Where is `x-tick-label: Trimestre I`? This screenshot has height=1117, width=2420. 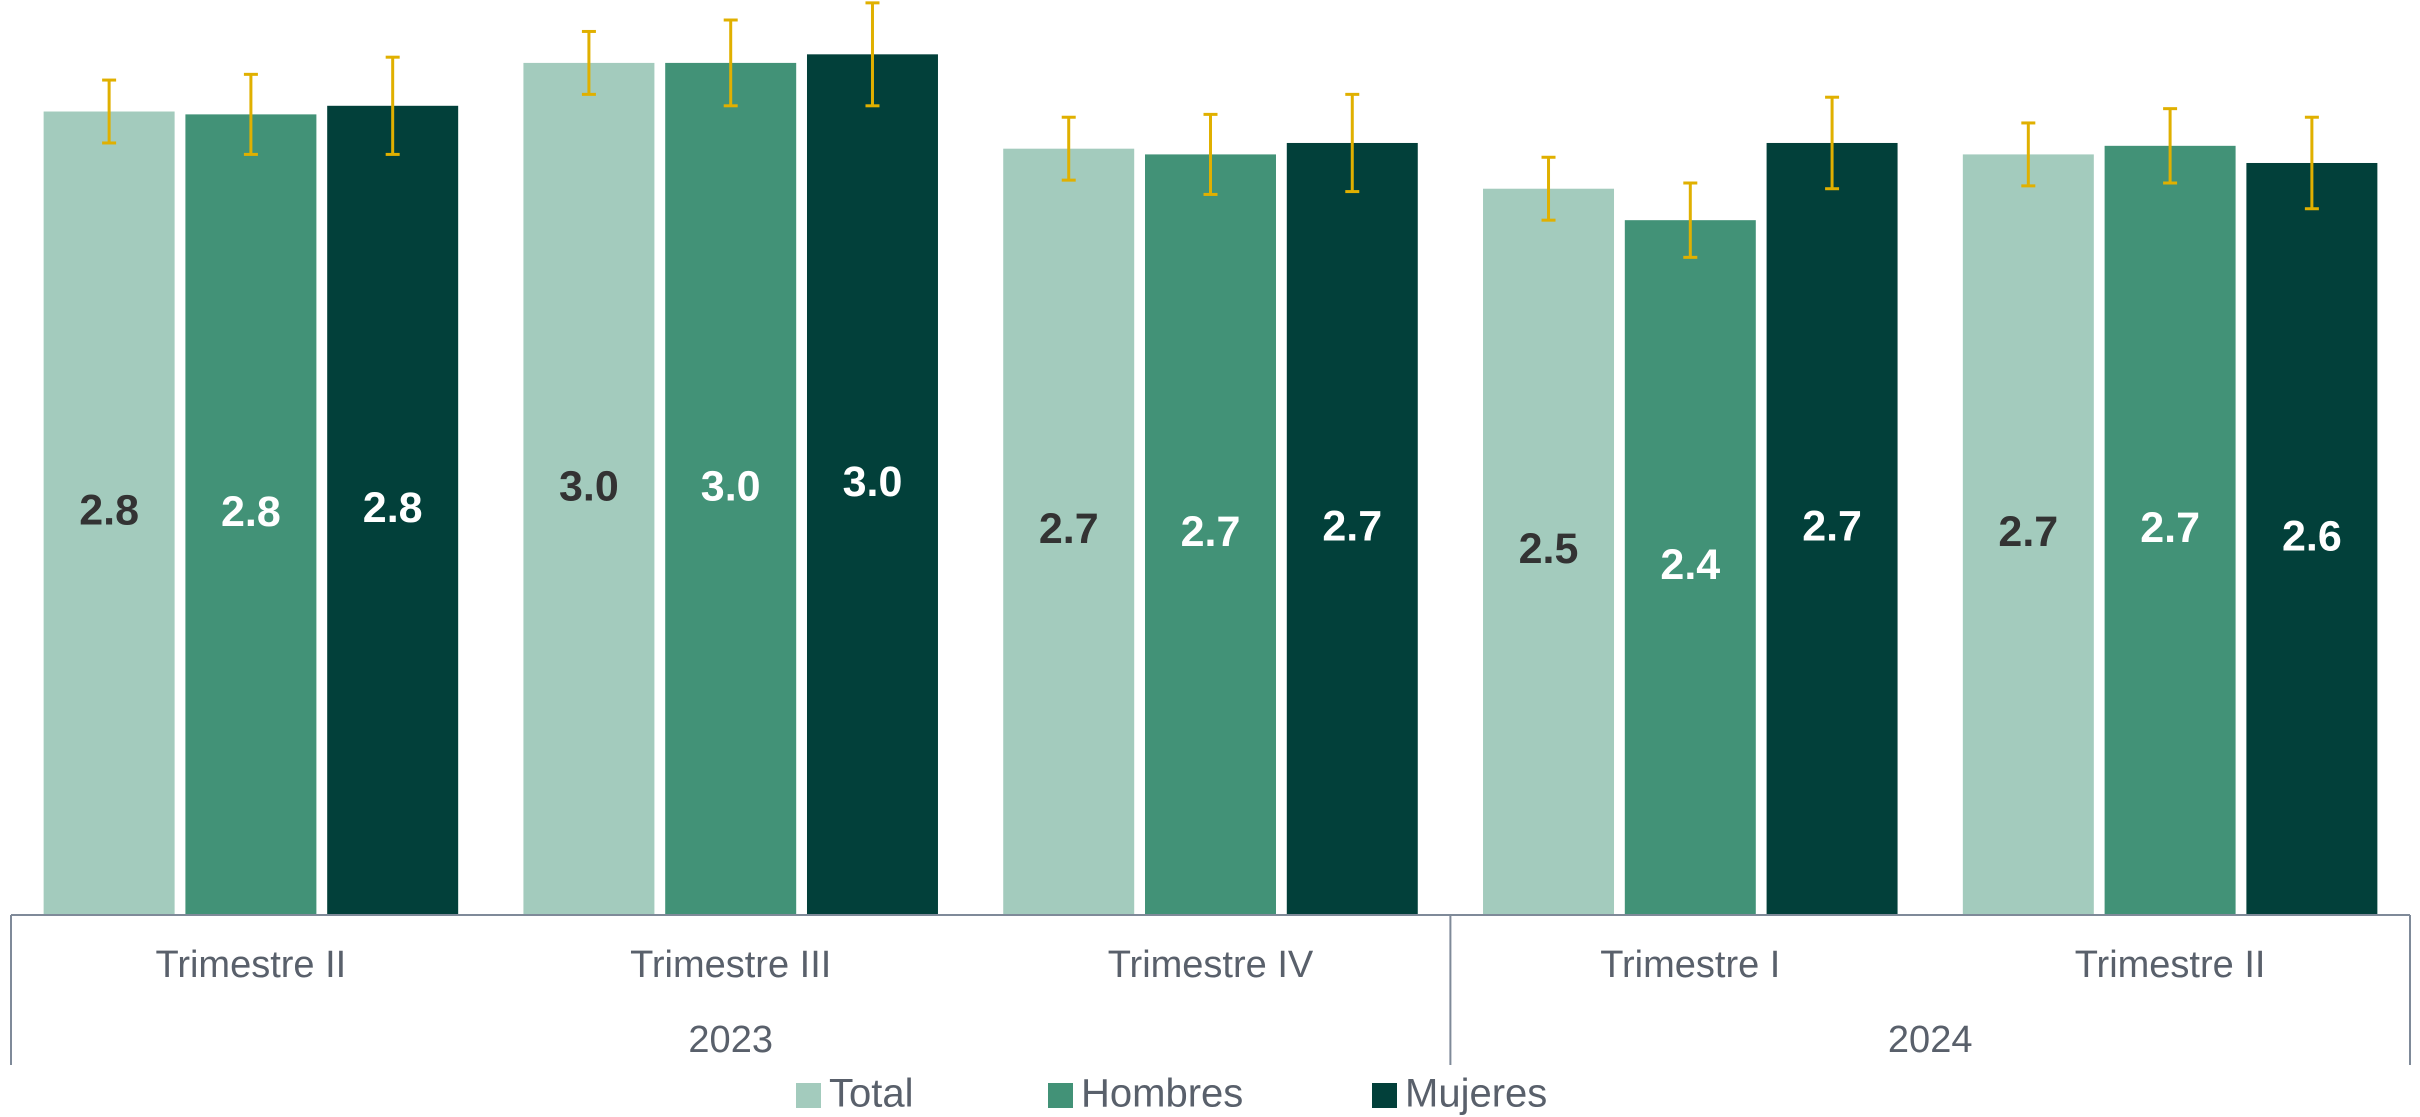
x-tick-label: Trimestre I is located at coordinates (1690, 965).